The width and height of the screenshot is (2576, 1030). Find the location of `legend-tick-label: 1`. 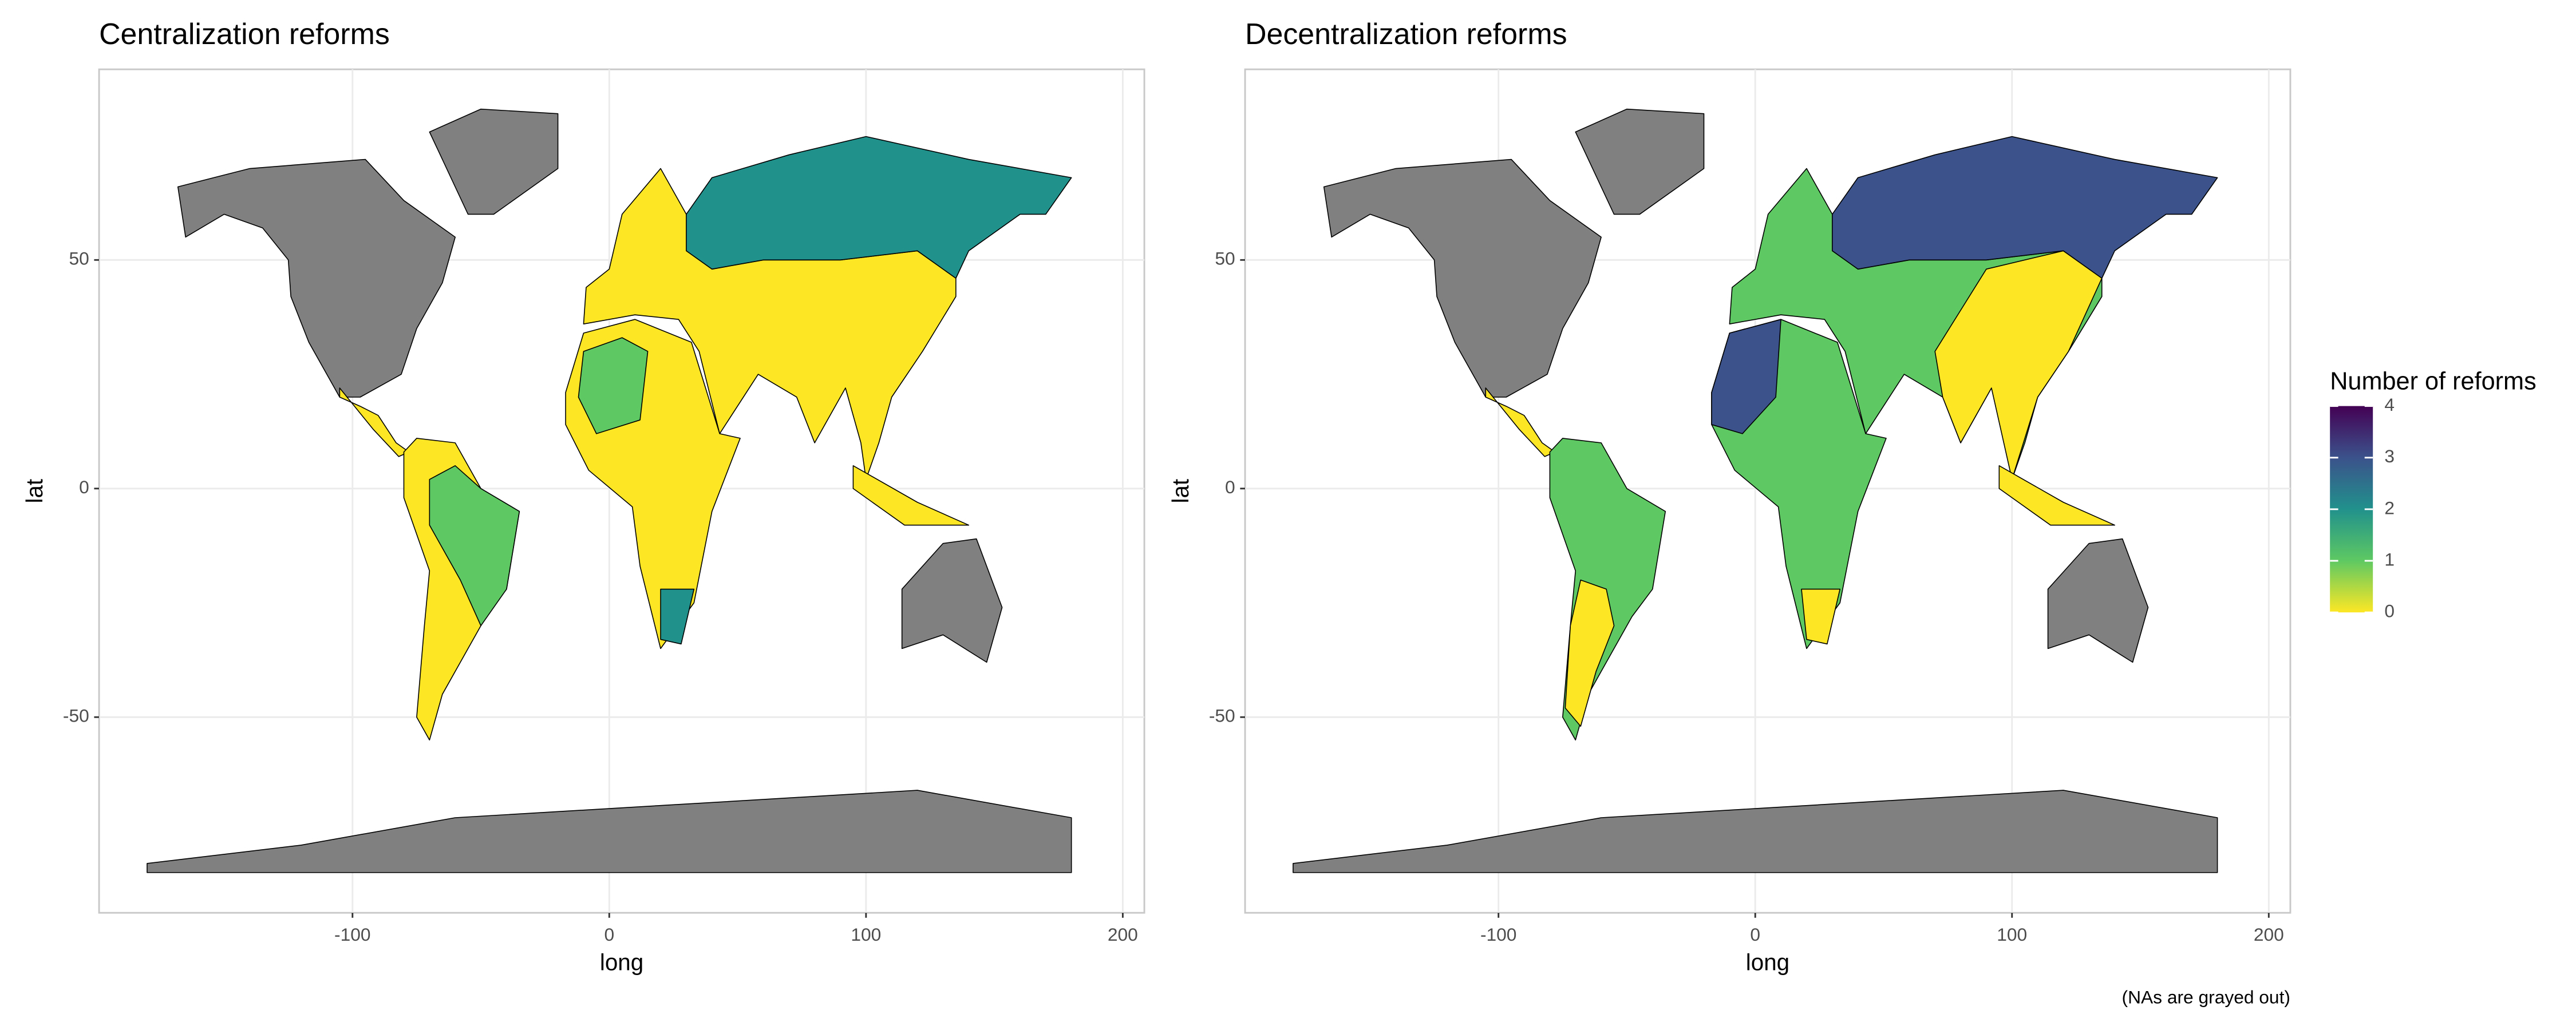

legend-tick-label: 1 is located at coordinates (2389, 559).